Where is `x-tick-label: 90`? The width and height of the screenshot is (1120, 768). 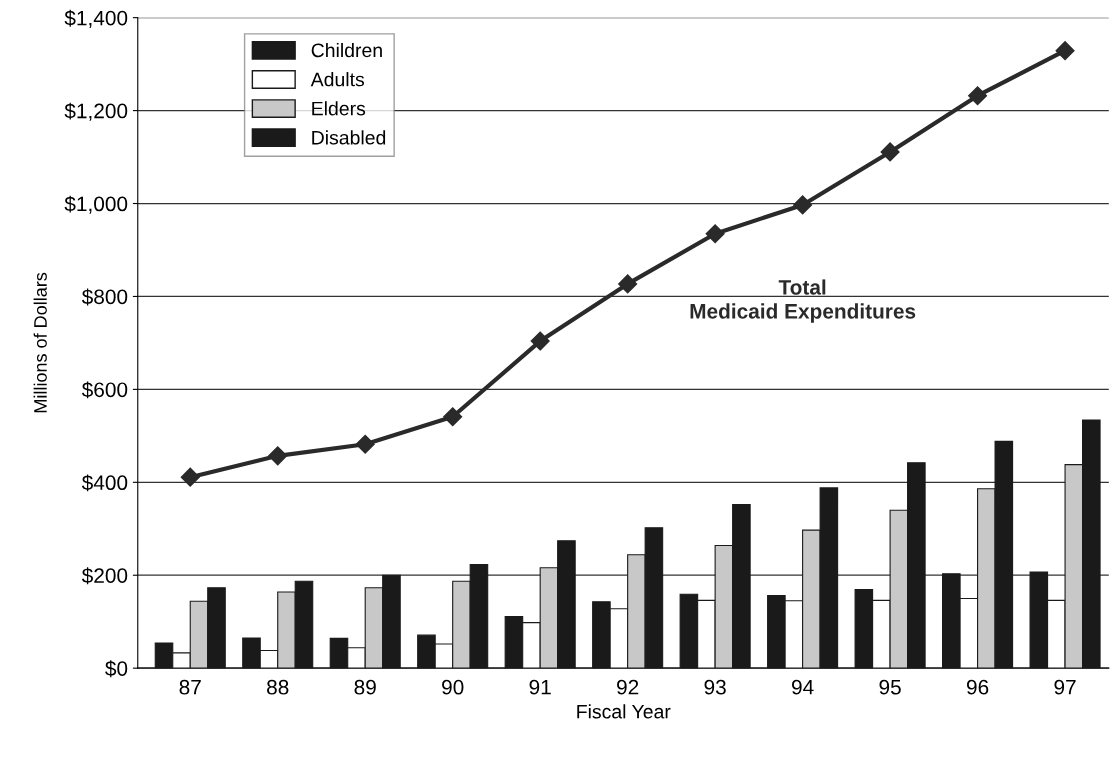
x-tick-label: 90 is located at coordinates (453, 687).